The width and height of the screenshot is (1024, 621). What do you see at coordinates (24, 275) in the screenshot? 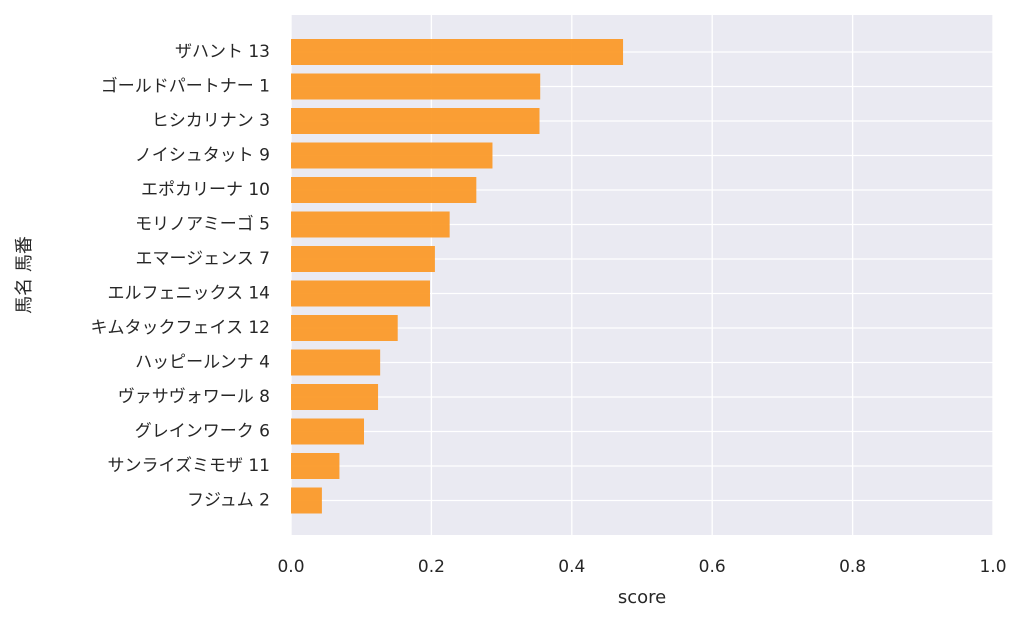
I see `y-axis-label: 馬名 馬番` at bounding box center [24, 275].